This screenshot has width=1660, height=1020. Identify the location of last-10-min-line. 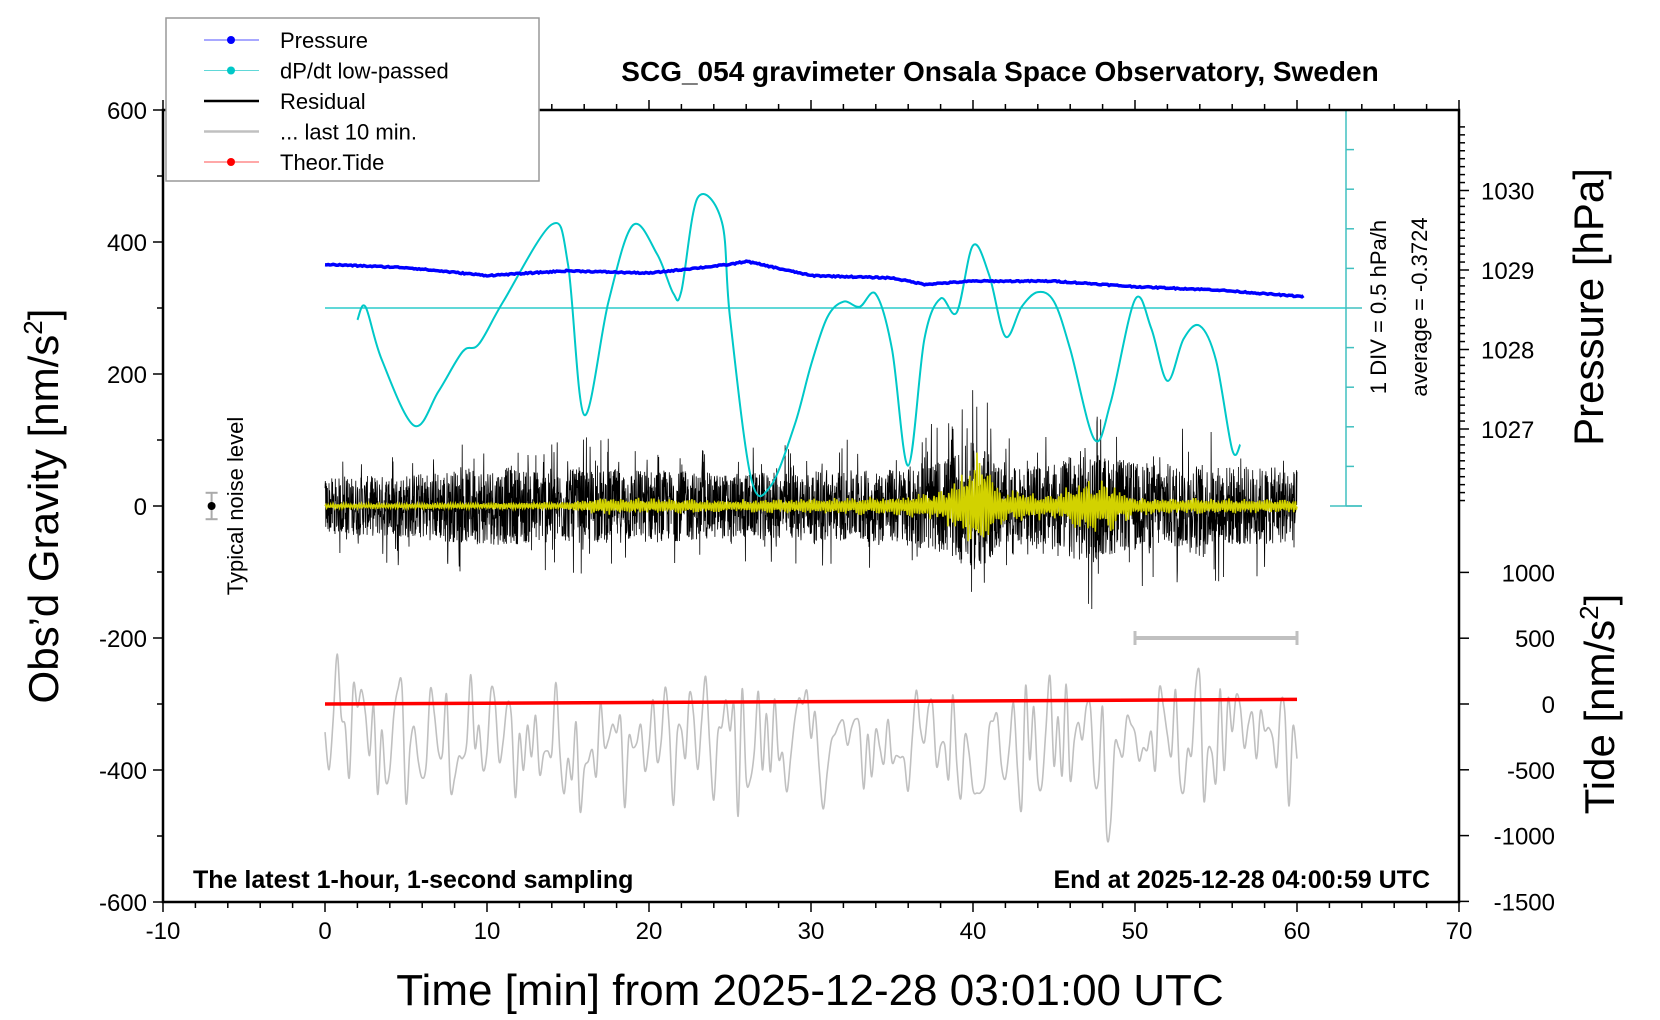
(811, 748).